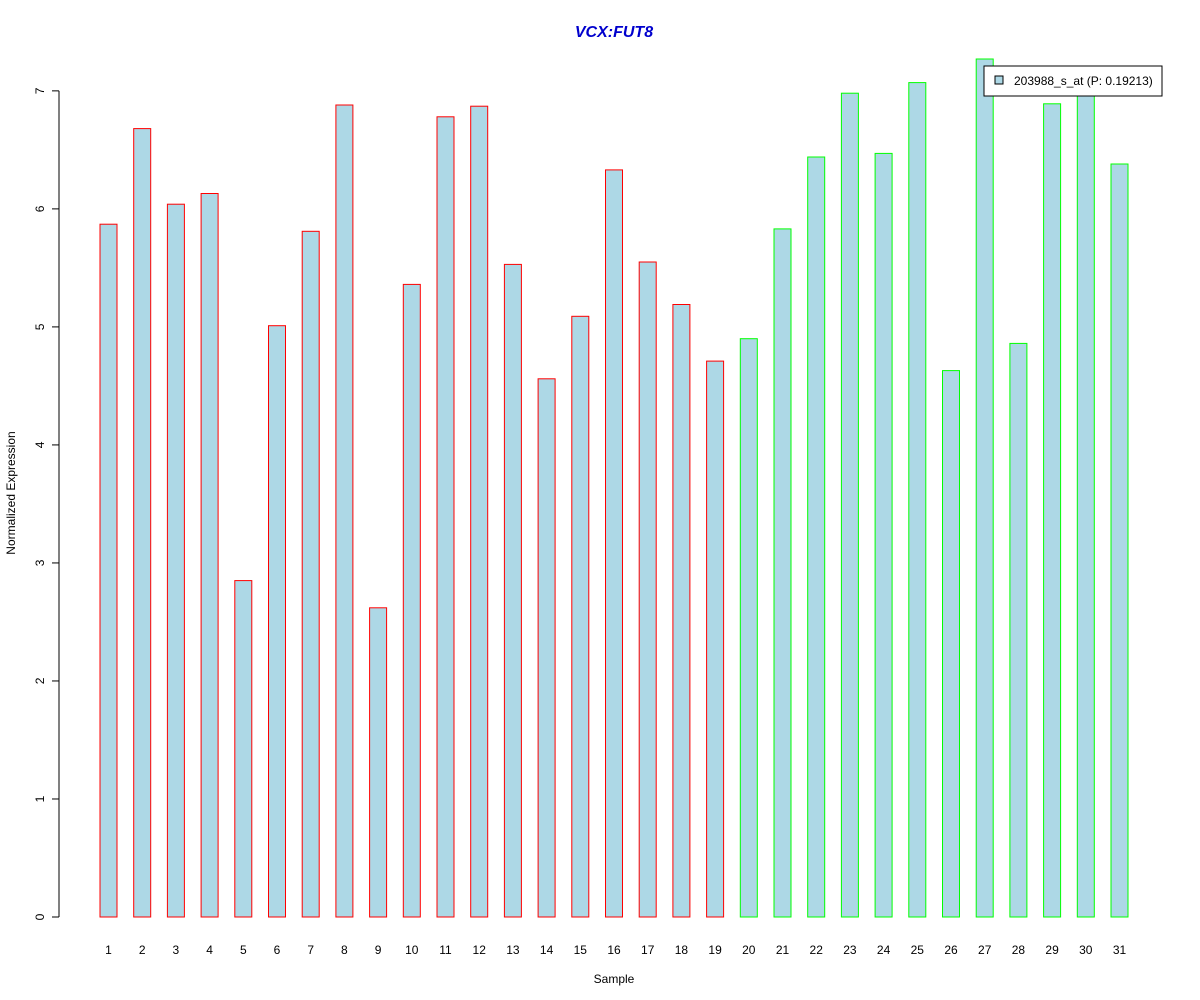 The height and width of the screenshot is (1000, 1200). What do you see at coordinates (999, 80) in the screenshot?
I see `legend-swatch` at bounding box center [999, 80].